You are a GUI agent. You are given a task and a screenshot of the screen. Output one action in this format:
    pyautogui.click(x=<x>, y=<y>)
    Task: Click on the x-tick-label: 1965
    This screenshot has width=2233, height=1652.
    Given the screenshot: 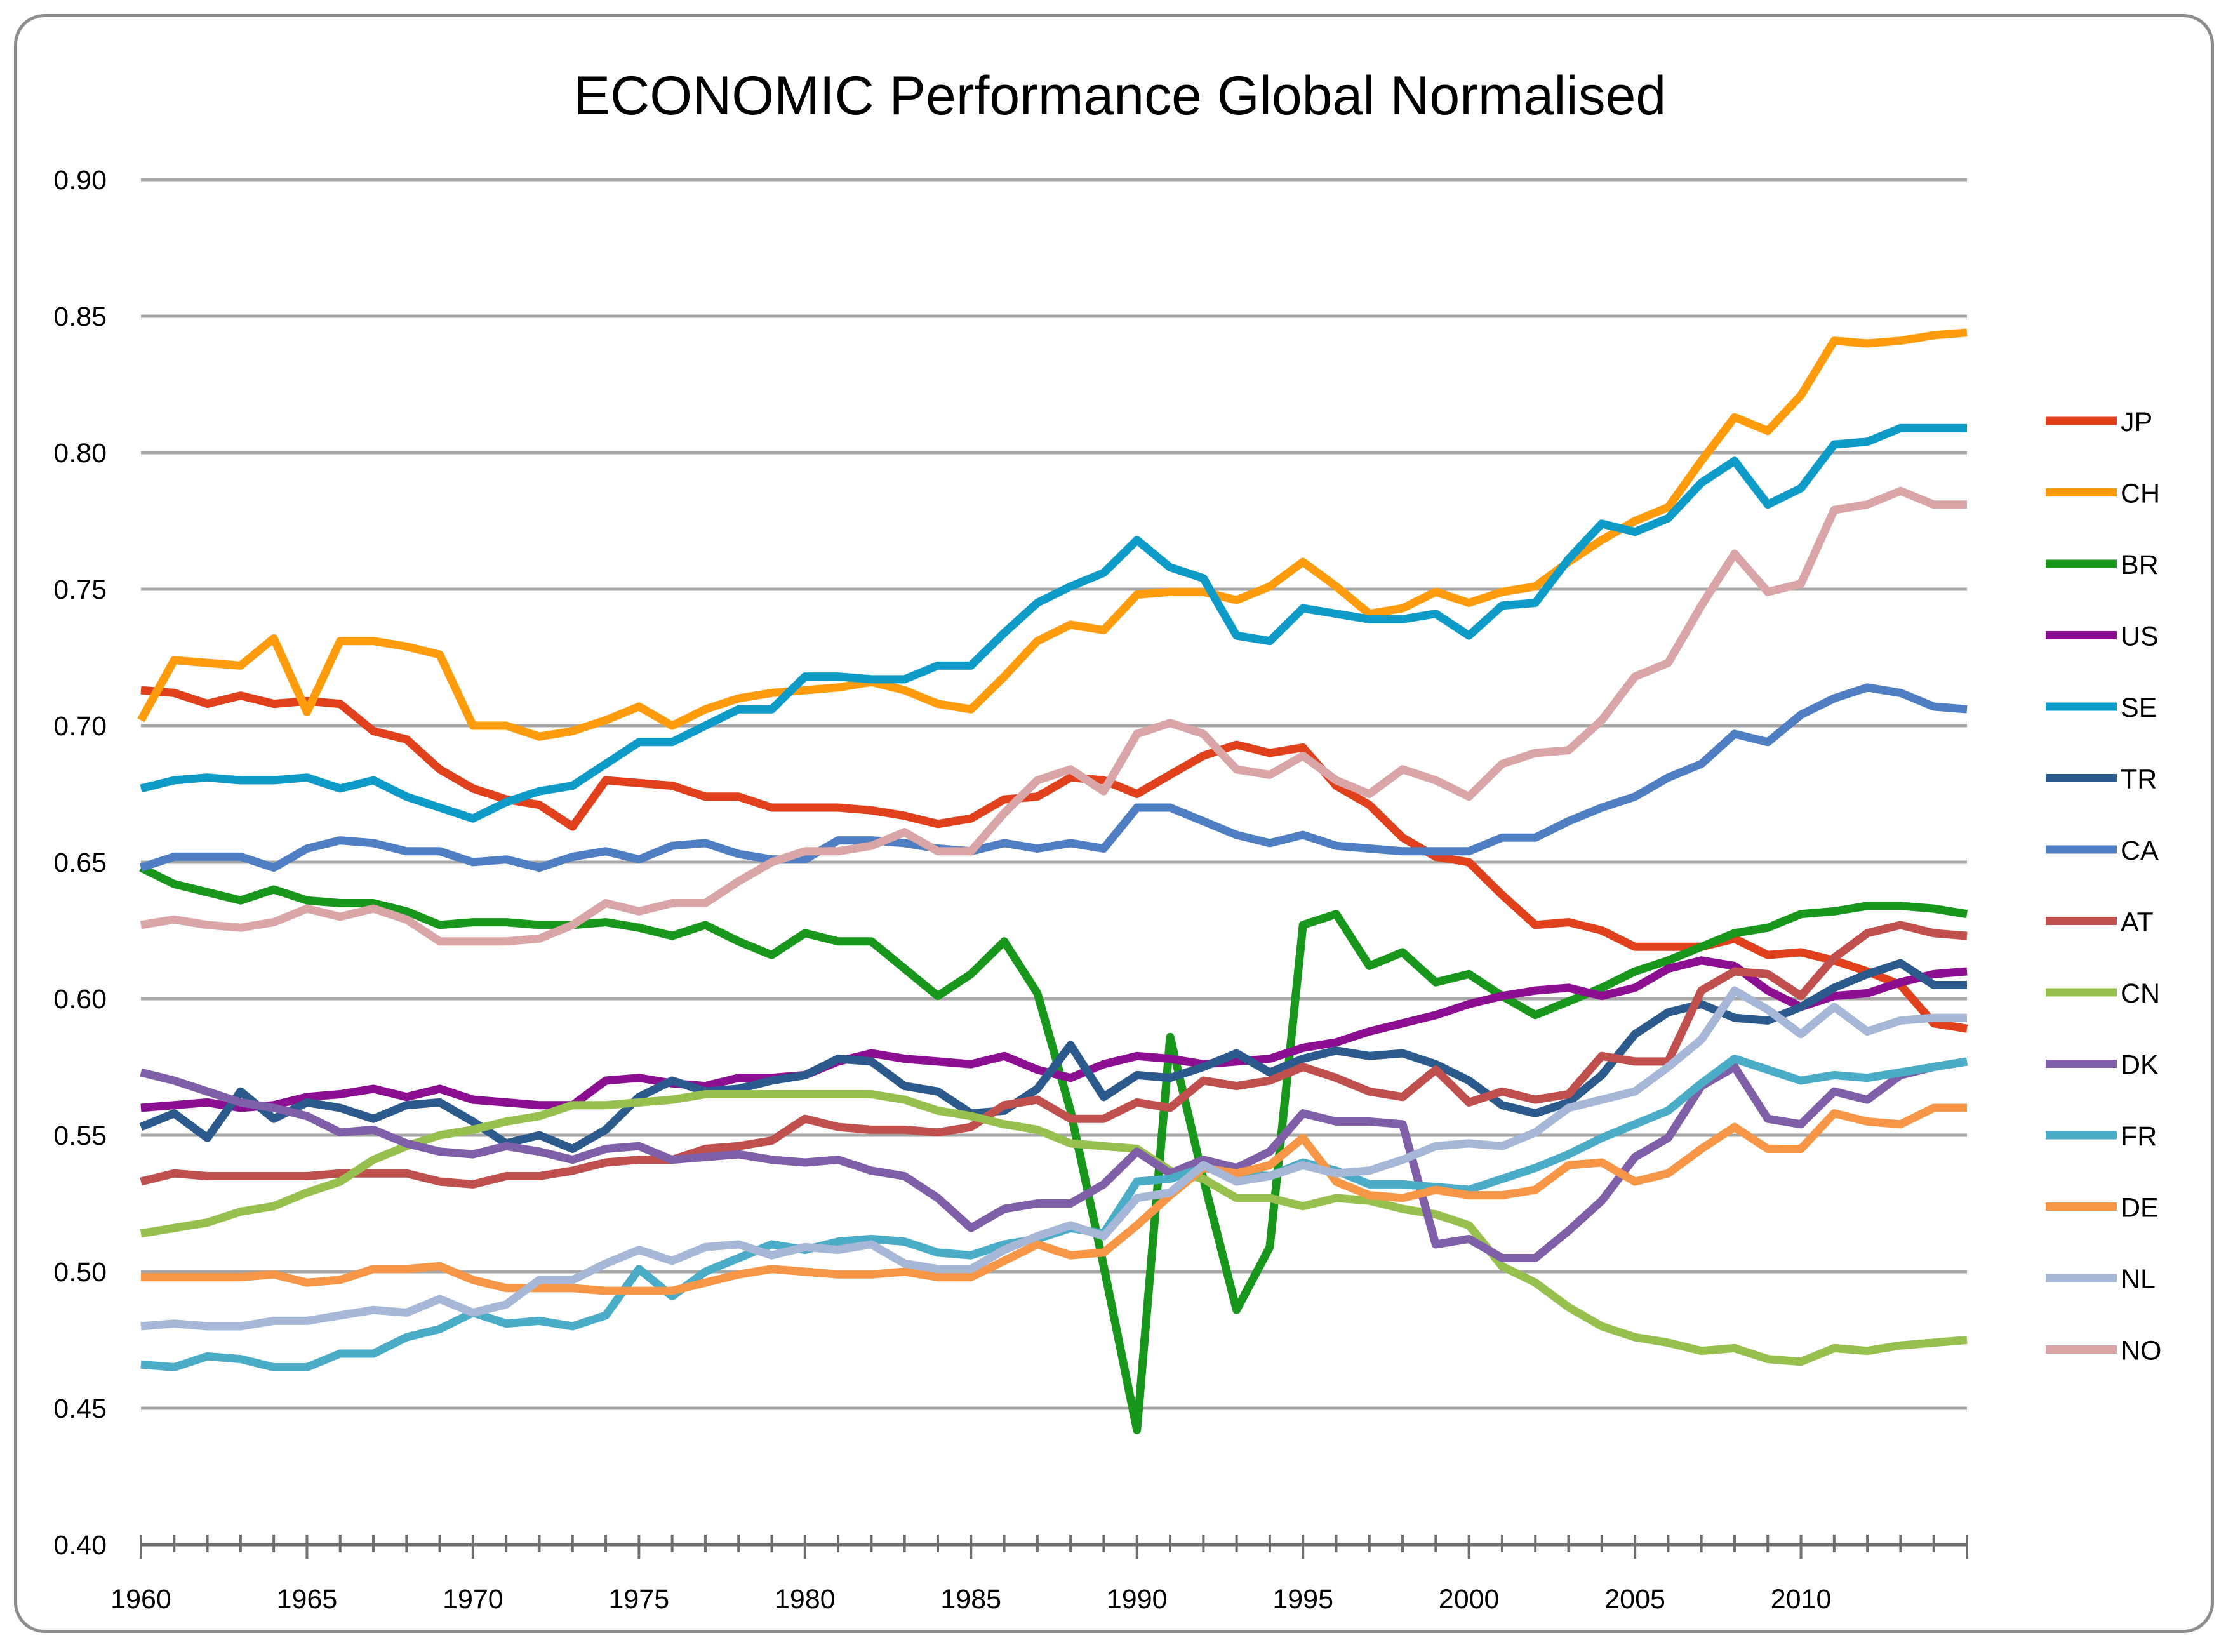 What is the action you would take?
    pyautogui.click(x=307, y=1599)
    